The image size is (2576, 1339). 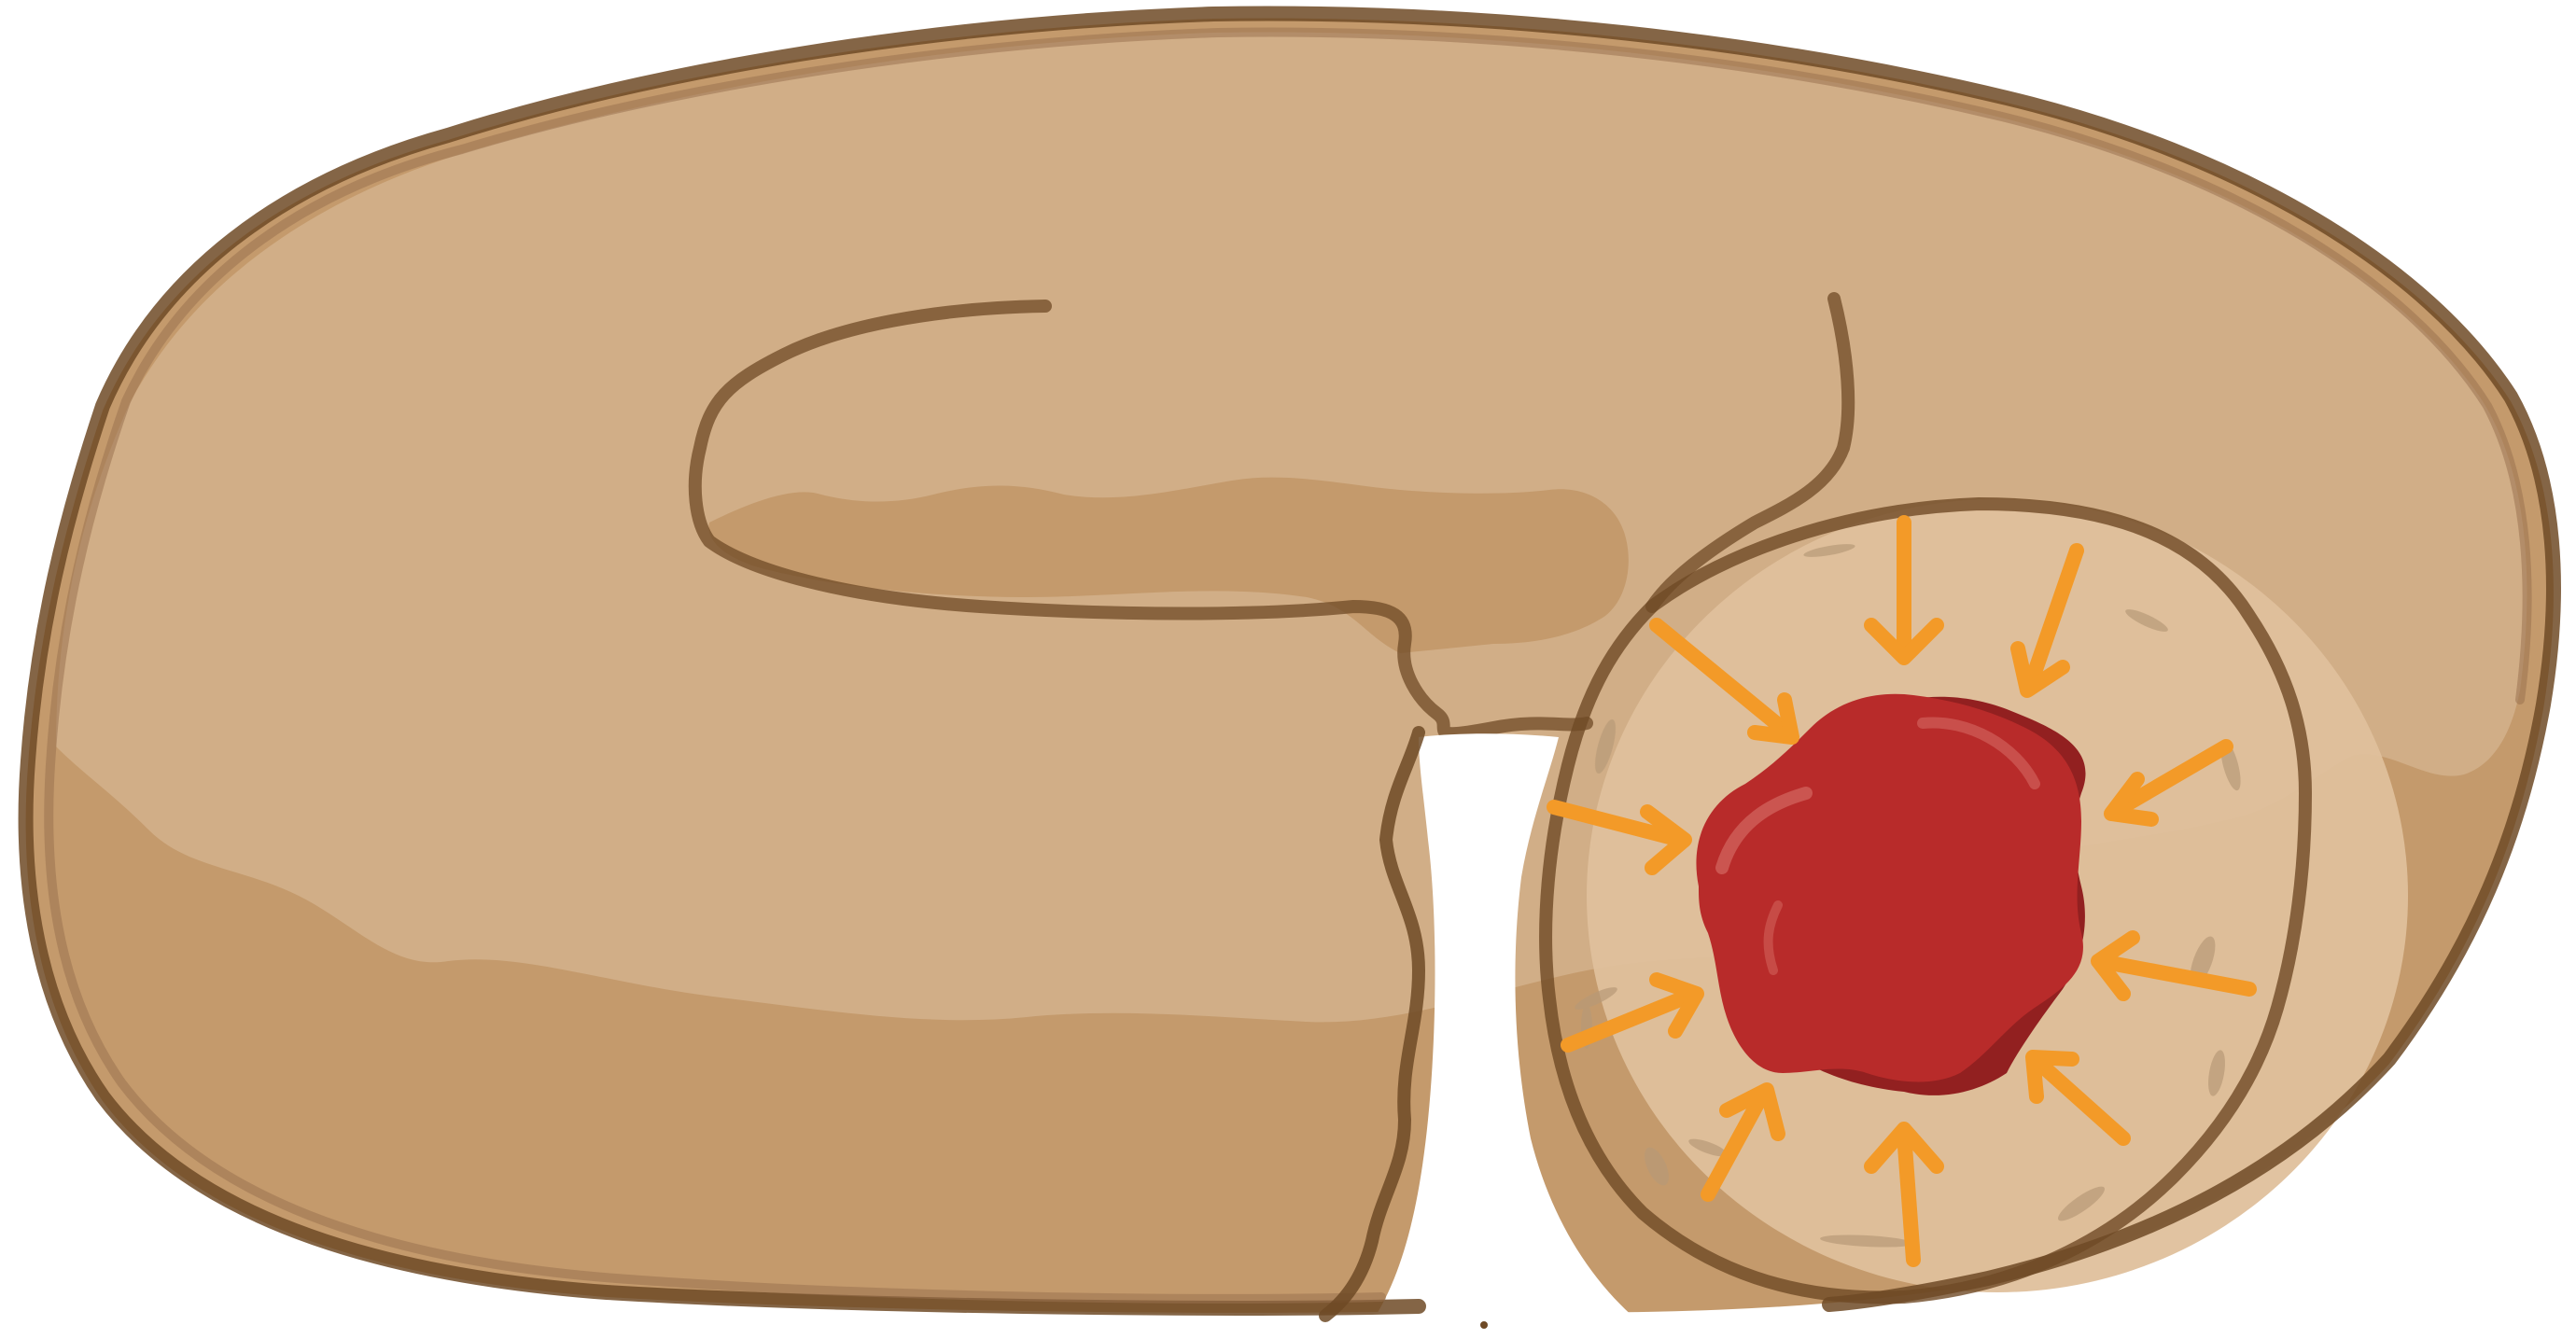 I want to click on arrow-top, so click(x=1904, y=590).